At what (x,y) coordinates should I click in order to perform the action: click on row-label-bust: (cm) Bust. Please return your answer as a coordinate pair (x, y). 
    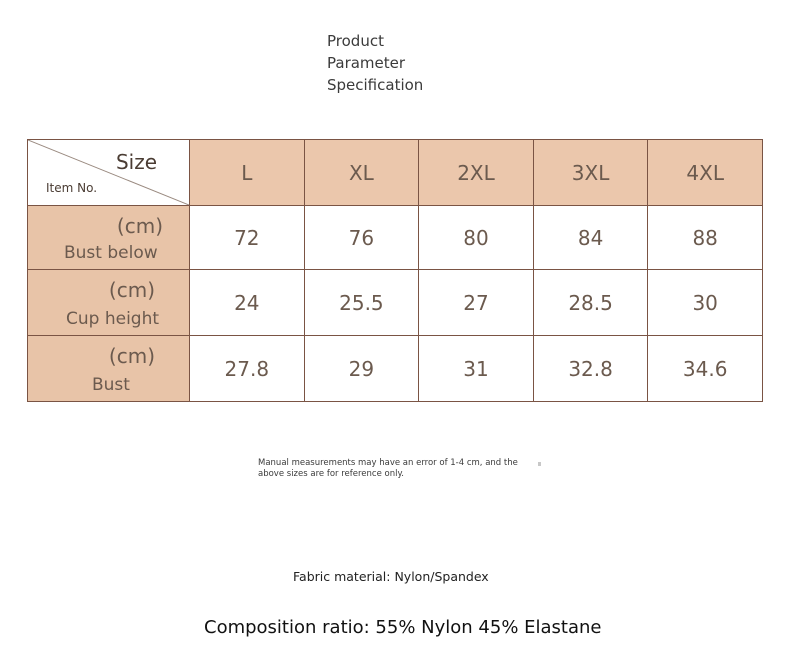
    Looking at the image, I should click on (108, 368).